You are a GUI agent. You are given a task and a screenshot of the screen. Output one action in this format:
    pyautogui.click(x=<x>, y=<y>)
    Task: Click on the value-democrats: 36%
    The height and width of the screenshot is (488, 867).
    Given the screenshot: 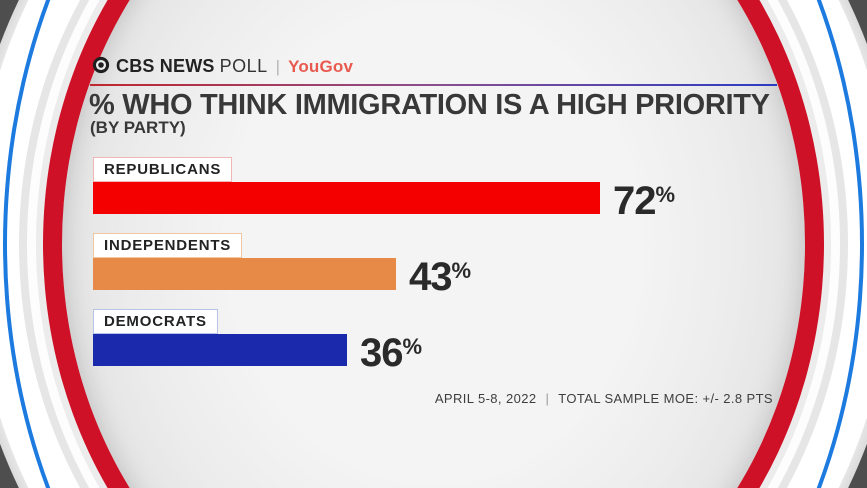 What is the action you would take?
    pyautogui.click(x=391, y=352)
    